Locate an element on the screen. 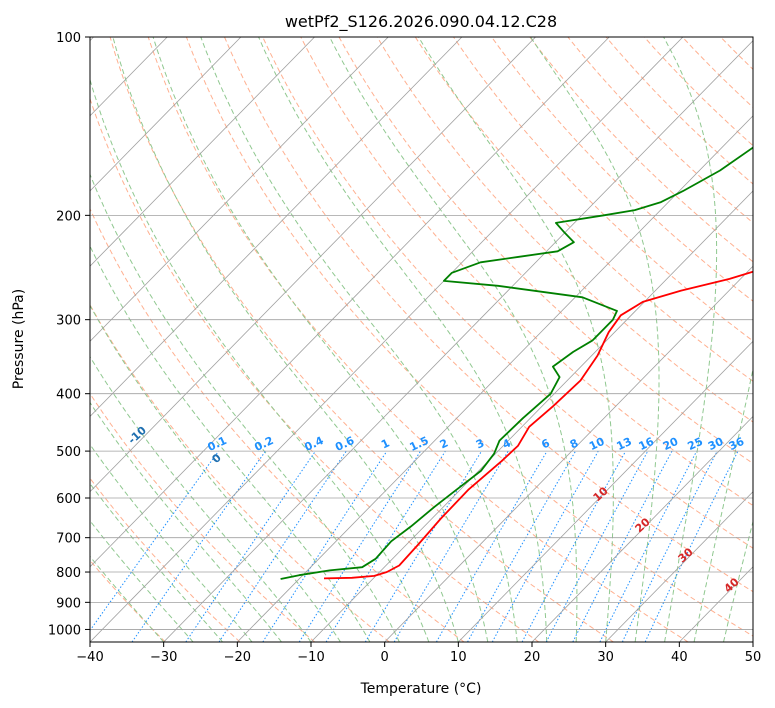 The width and height of the screenshot is (775, 708). mixing-ratio-label: 3 is located at coordinates (480, 443).